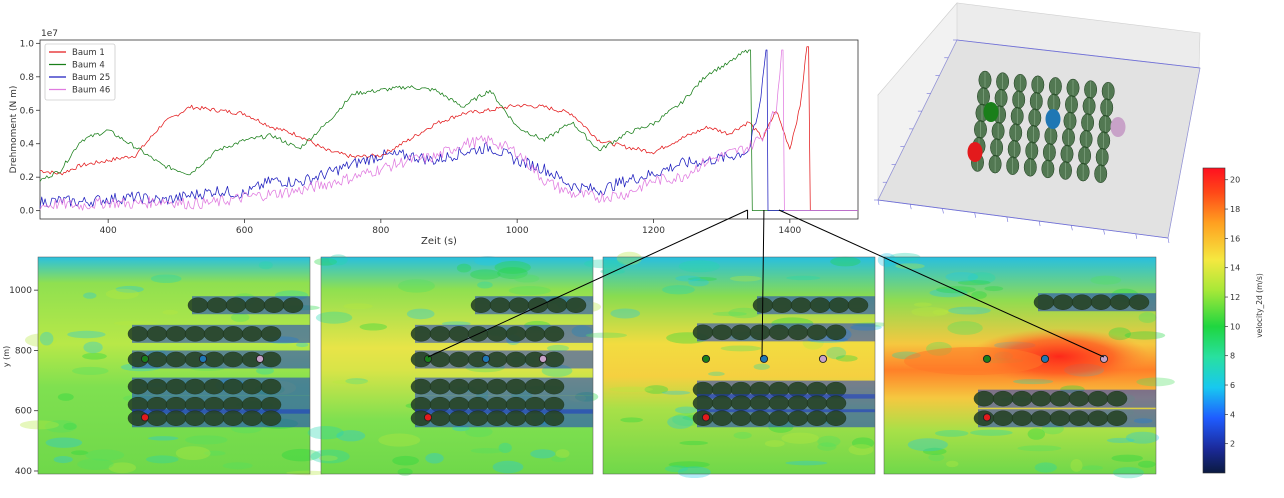 The width and height of the screenshot is (1284, 498). Describe the element at coordinates (27, 44) in the screenshot. I see `y-tick-label: 1.0` at that location.